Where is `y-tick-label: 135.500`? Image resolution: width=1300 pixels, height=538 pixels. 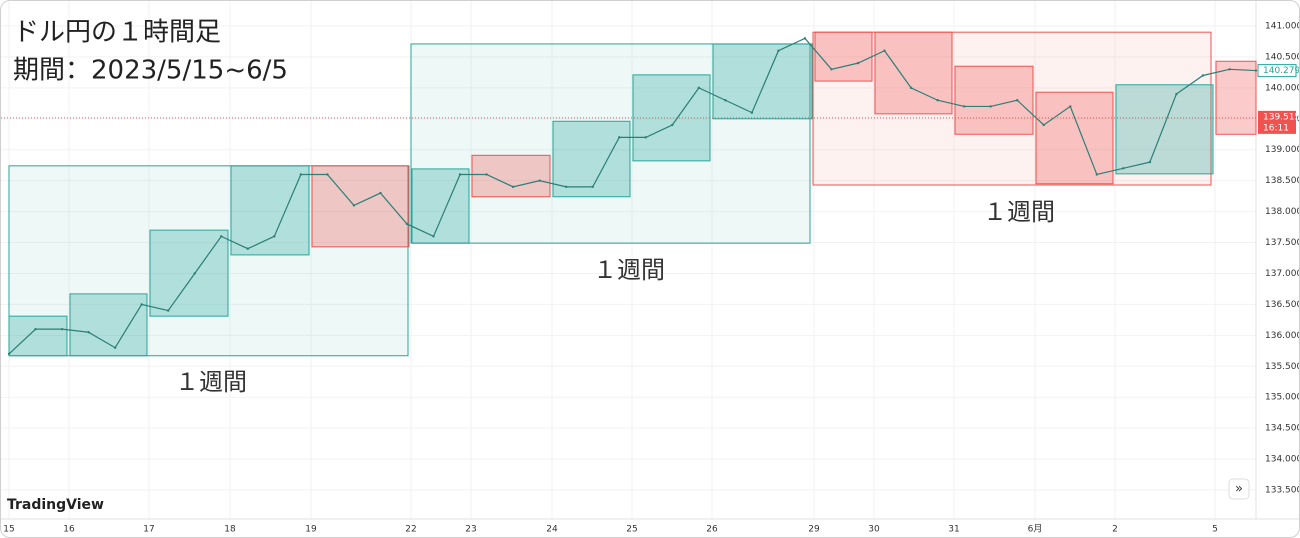
y-tick-label: 135.500 is located at coordinates (1282, 367).